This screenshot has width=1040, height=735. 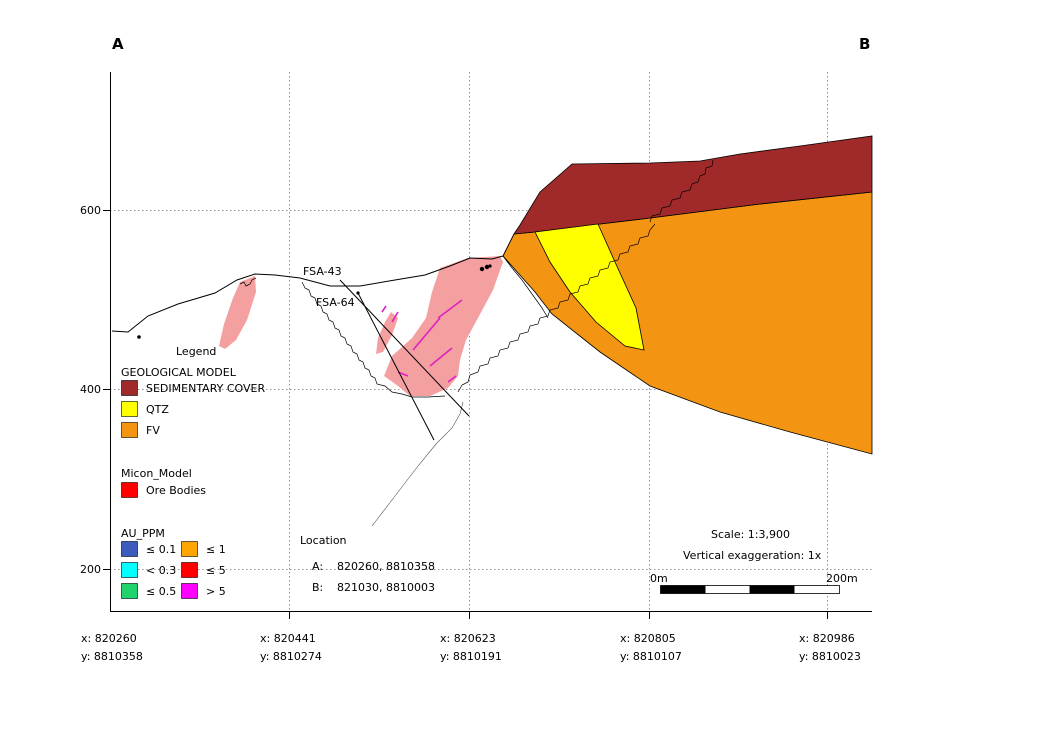 I want to click on legend-label-au-4: ≤ 1, so click(x=216, y=549).